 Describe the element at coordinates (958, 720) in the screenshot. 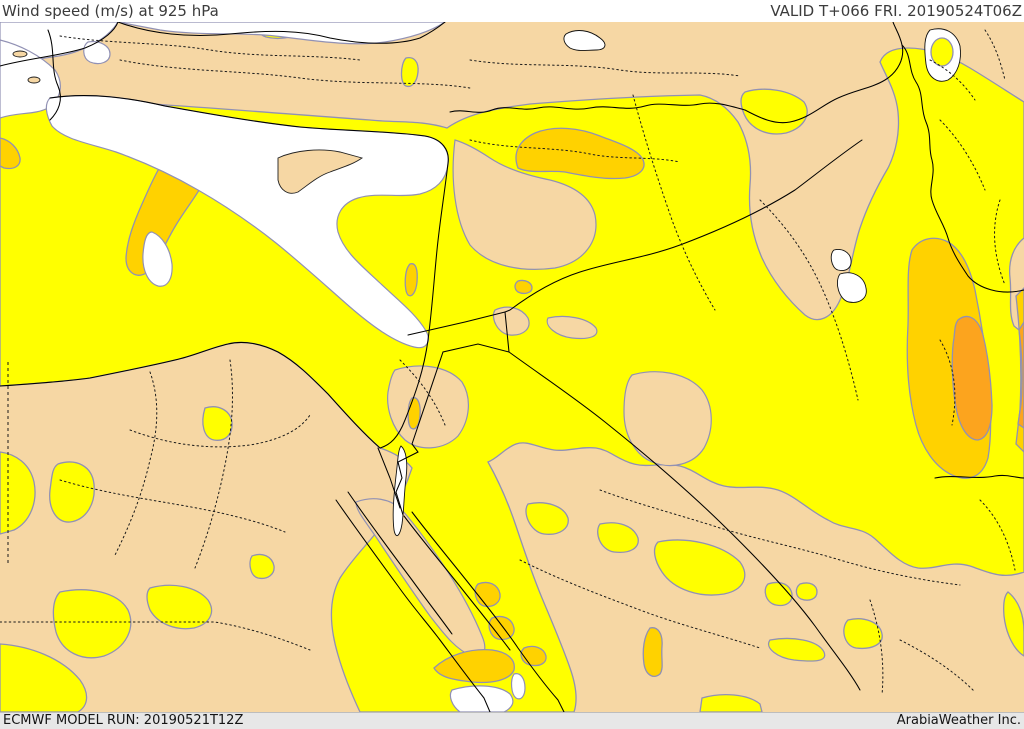

I see `credit-label: ArabiaWeather Inc.` at that location.